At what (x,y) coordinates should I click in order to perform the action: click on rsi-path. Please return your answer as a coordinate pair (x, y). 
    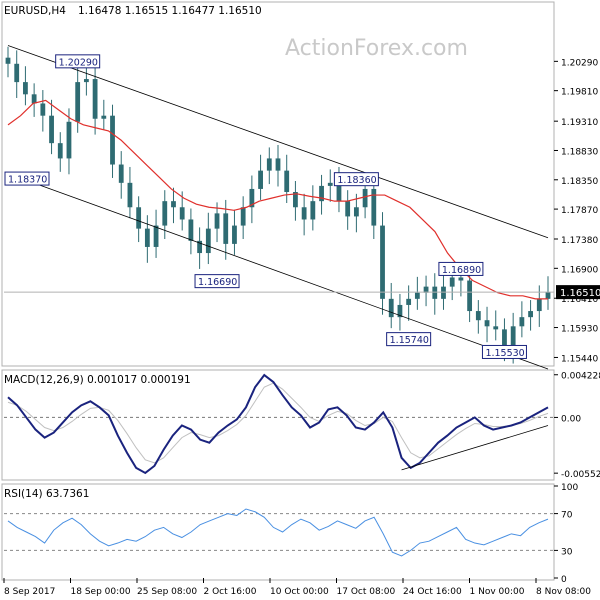
    Looking at the image, I should click on (278, 532).